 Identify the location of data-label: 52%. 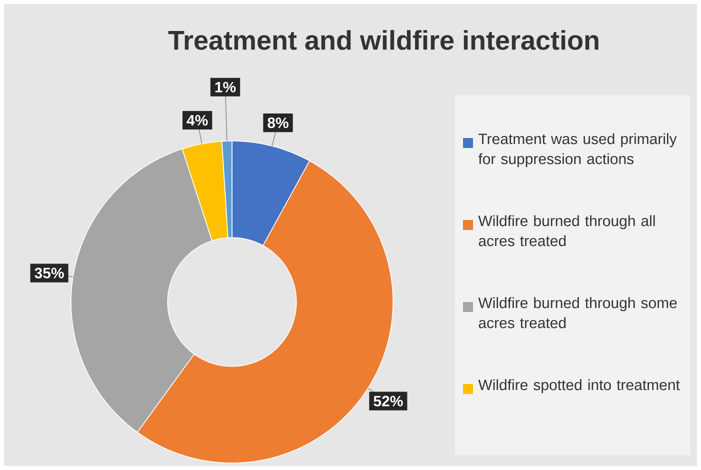
(388, 401).